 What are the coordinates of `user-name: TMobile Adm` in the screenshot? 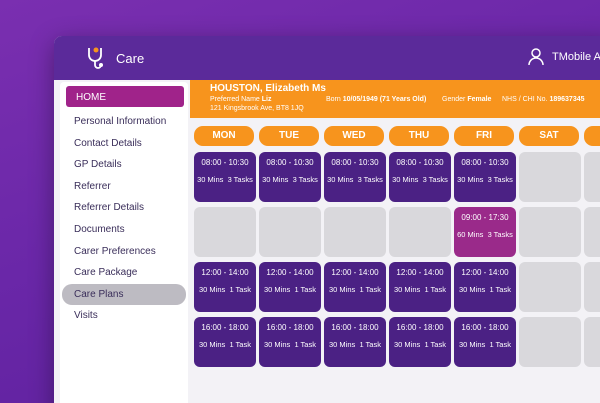 It's located at (576, 57).